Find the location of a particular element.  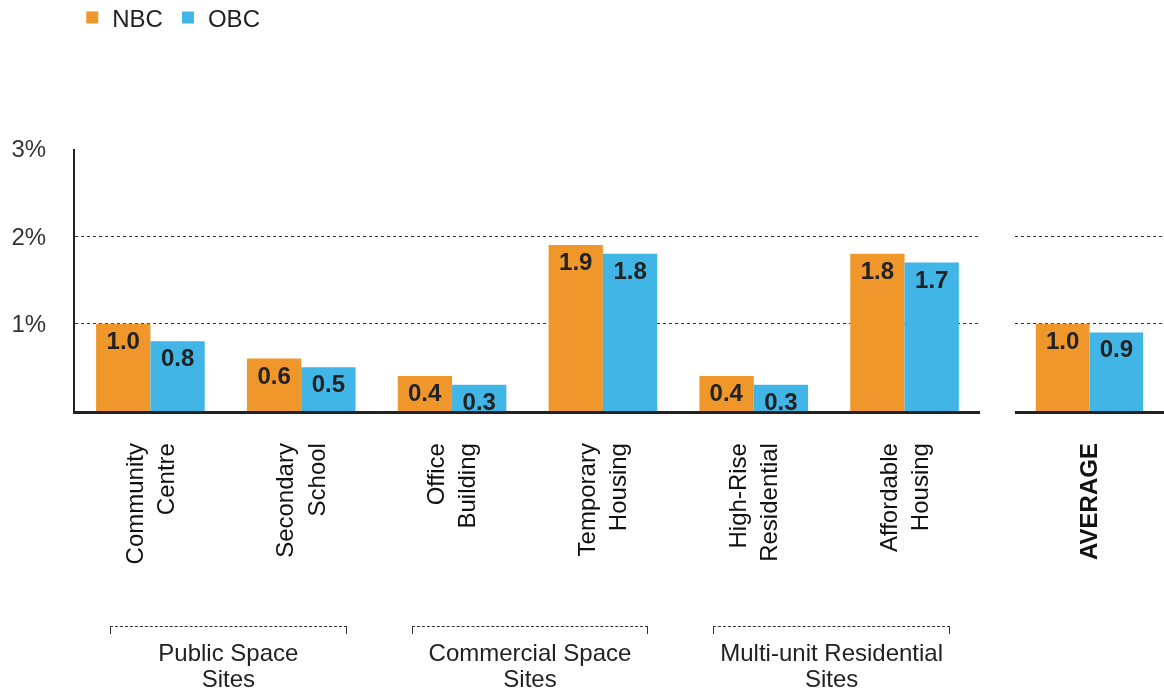

x-tick-label: Affordable Housing is located at coordinates (903, 498).